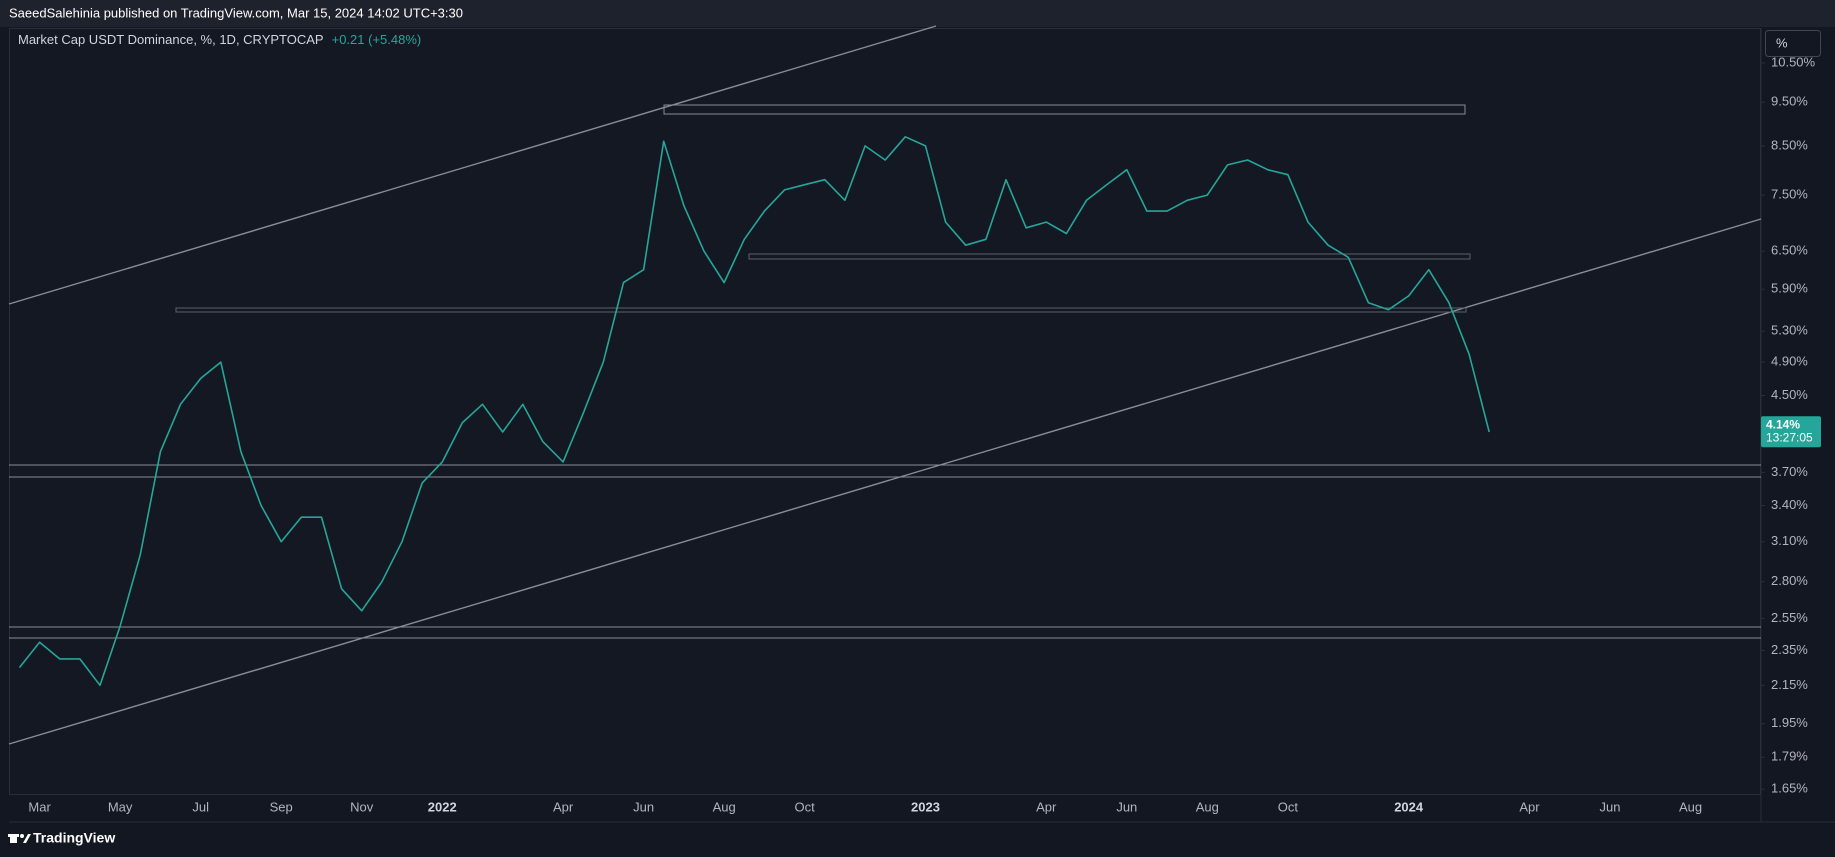 The width and height of the screenshot is (1835, 857). Describe the element at coordinates (200, 806) in the screenshot. I see `x-tick-label: Jul` at that location.